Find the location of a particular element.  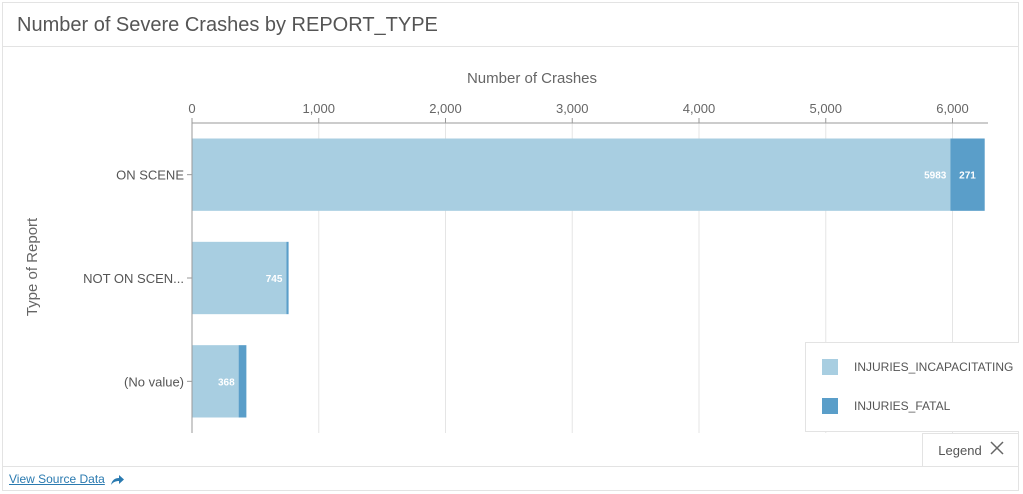

data-label: 745 is located at coordinates (274, 279).